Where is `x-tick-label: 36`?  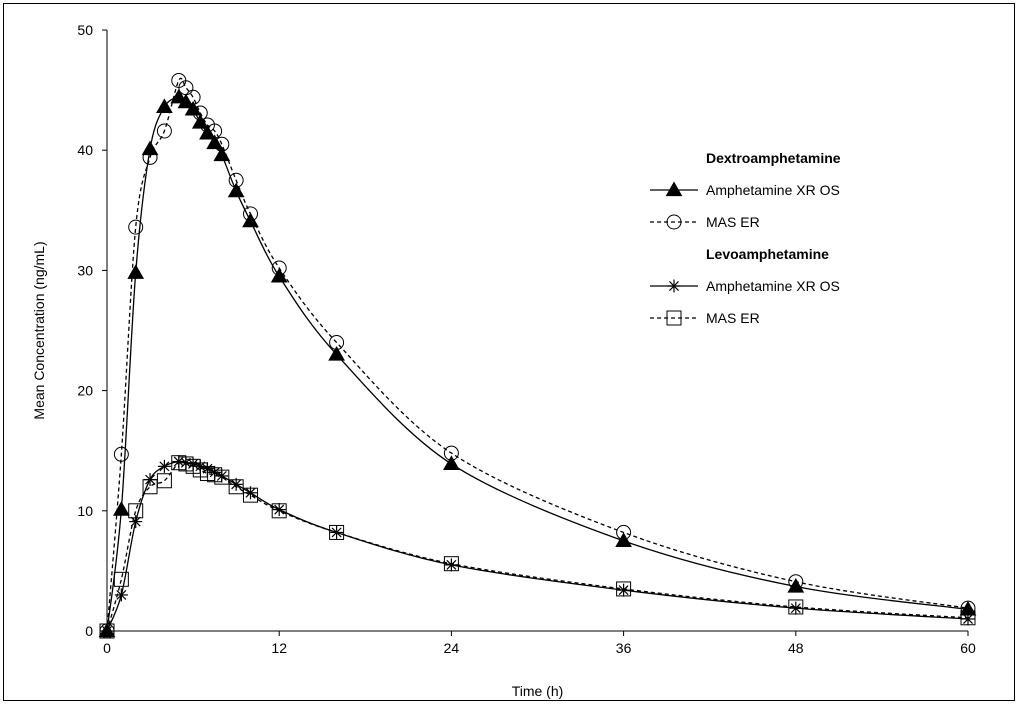
x-tick-label: 36 is located at coordinates (624, 648).